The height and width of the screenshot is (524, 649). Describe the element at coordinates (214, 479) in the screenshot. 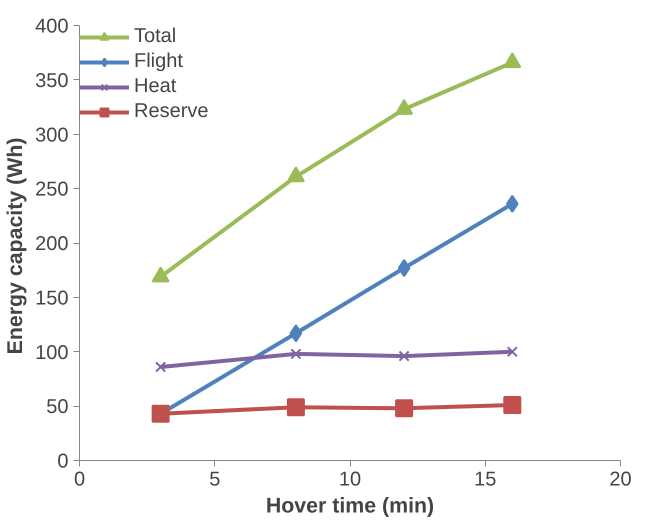

I see `x-tick-label: 5` at that location.